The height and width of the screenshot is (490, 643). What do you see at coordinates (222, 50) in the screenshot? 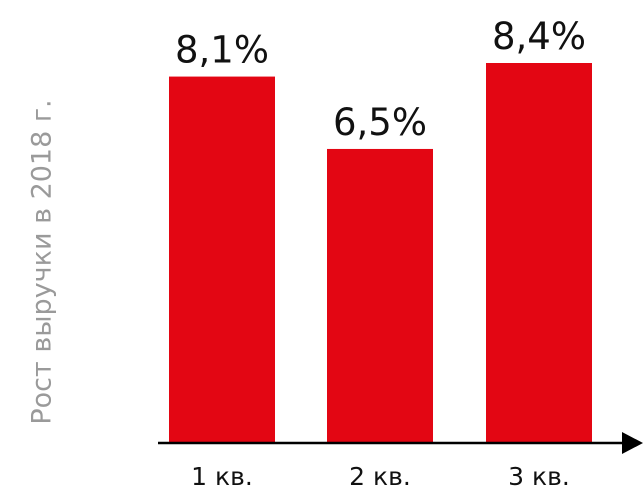
I see `bar-value-label: 8,1%` at bounding box center [222, 50].